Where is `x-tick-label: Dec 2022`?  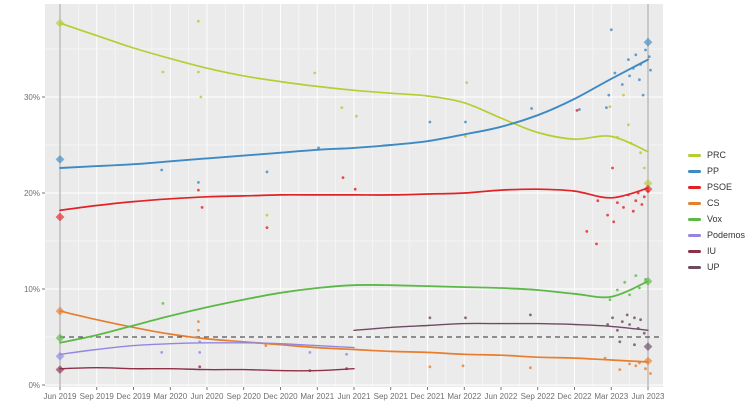
x-tick-label: Dec 2022 is located at coordinates (574, 396).